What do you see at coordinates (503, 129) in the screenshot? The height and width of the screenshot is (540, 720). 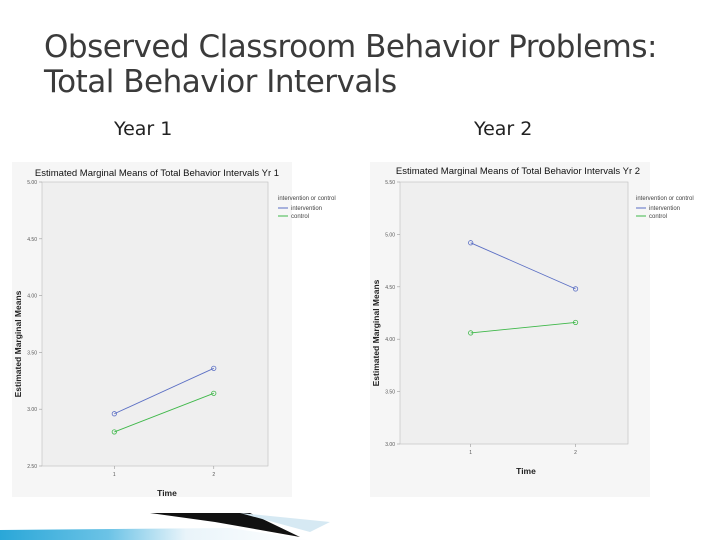 I see `year-2-label: Year 2` at bounding box center [503, 129].